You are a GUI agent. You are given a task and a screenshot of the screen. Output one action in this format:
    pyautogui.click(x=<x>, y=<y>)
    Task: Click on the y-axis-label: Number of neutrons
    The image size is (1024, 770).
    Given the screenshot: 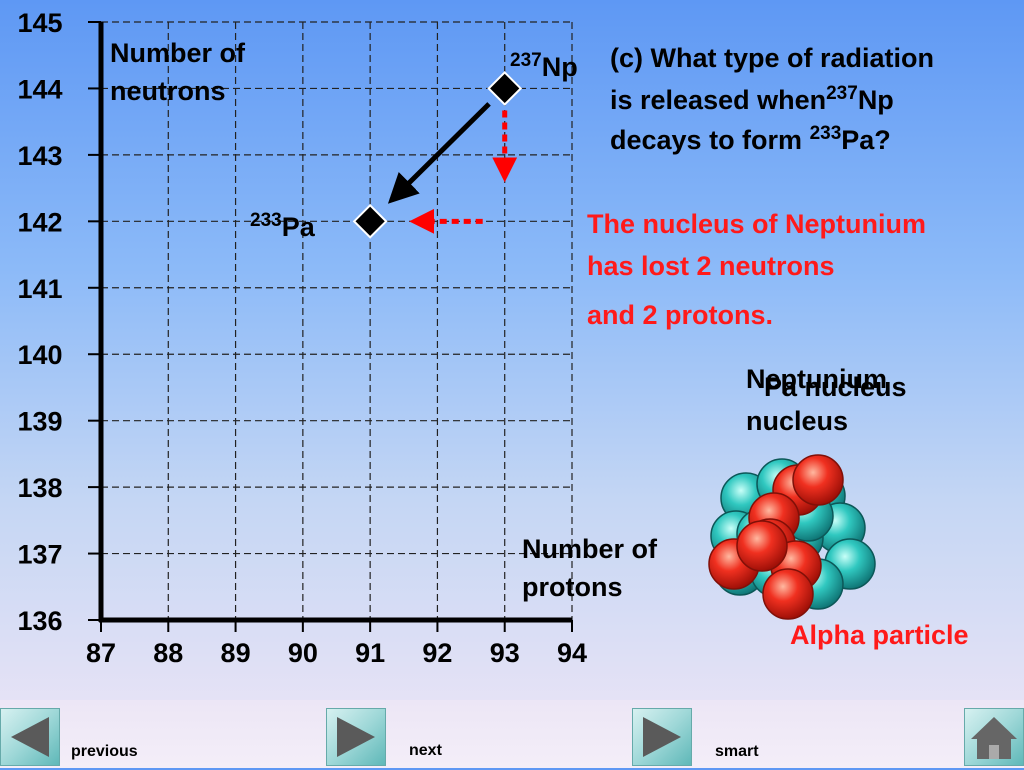 What is the action you would take?
    pyautogui.click(x=177, y=72)
    